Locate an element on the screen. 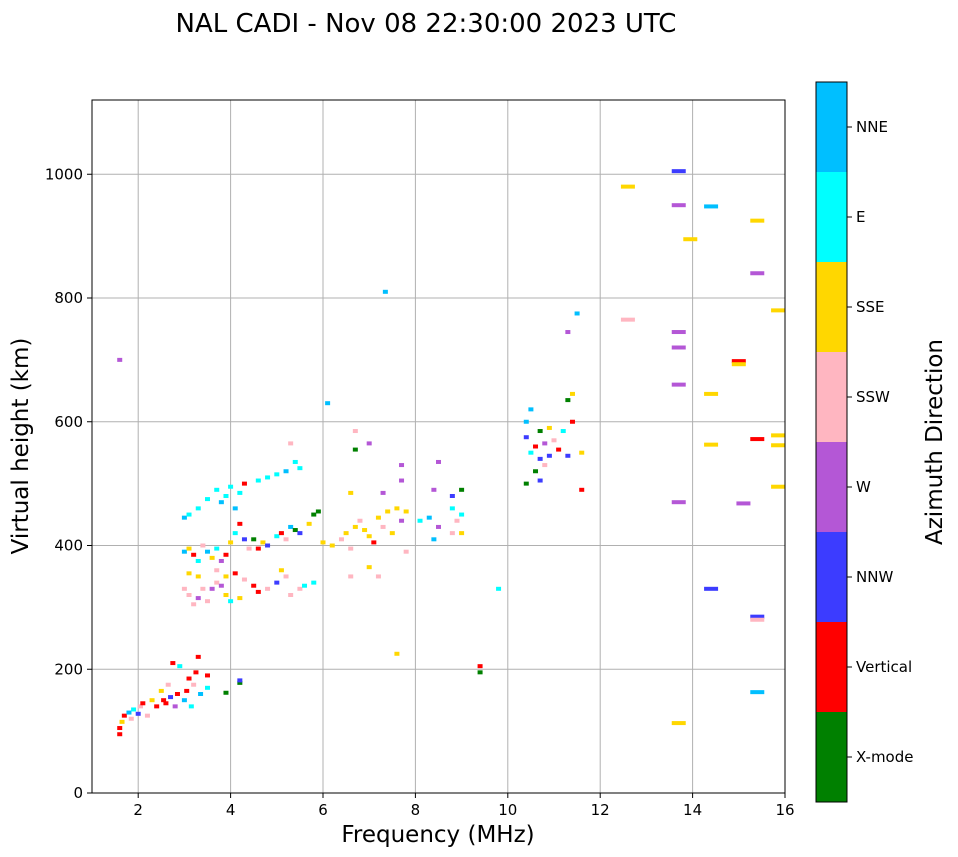 This screenshot has width=958, height=857. colorbar-segment is located at coordinates (831, 397).